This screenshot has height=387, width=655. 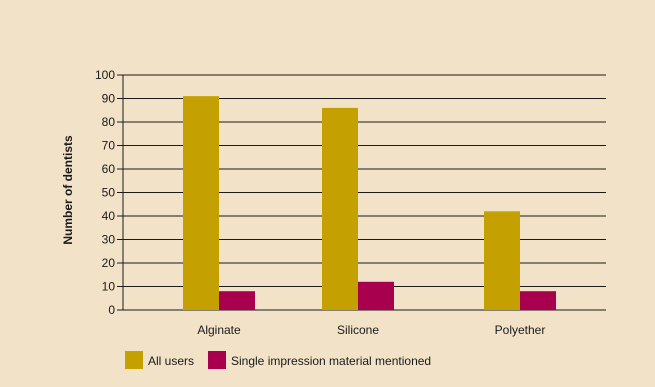 What do you see at coordinates (109, 146) in the screenshot?
I see `y-tick-label: 70` at bounding box center [109, 146].